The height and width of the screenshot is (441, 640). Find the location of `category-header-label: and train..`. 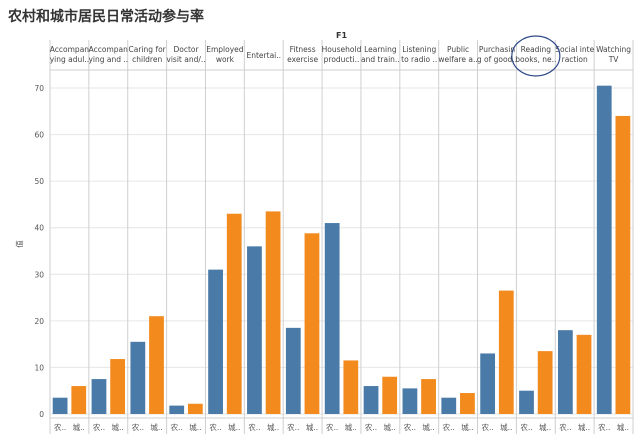

category-header-label: and train.. is located at coordinates (380, 59).